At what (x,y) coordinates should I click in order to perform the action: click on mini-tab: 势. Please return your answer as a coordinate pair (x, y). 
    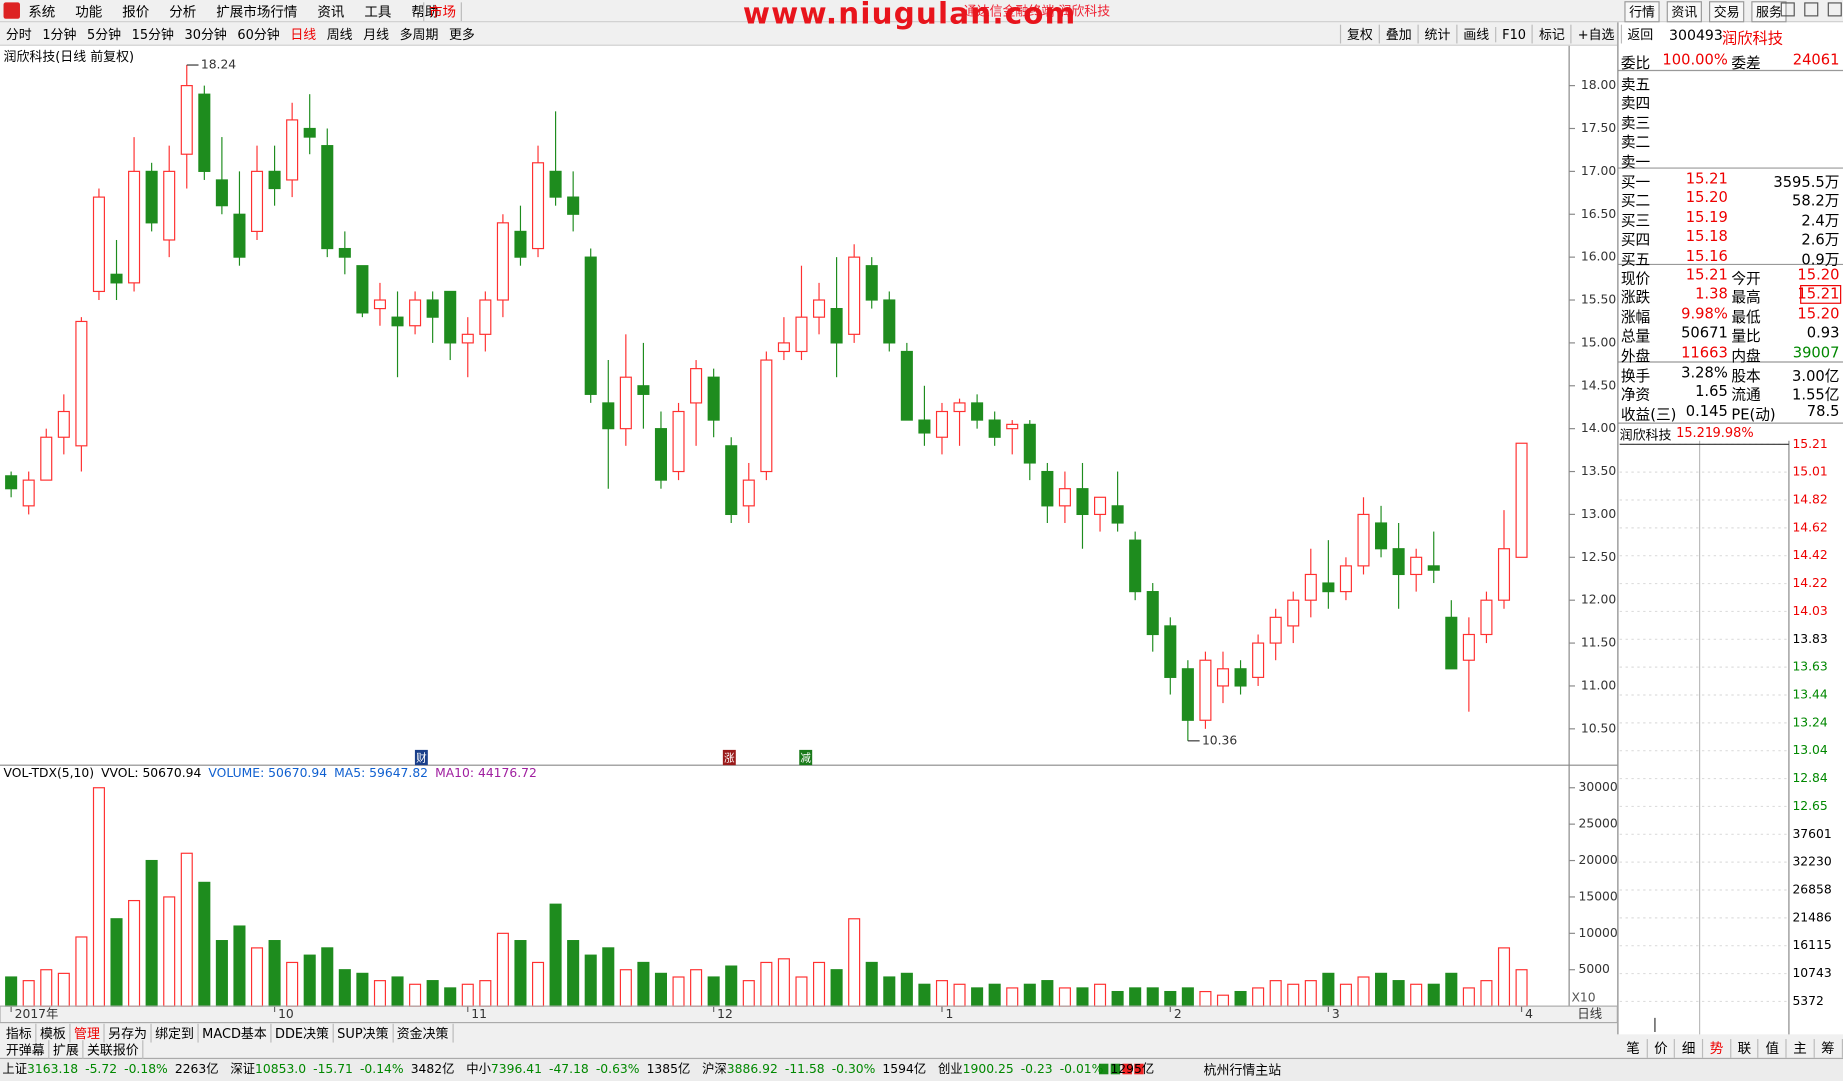
    Looking at the image, I should click on (1717, 1048).